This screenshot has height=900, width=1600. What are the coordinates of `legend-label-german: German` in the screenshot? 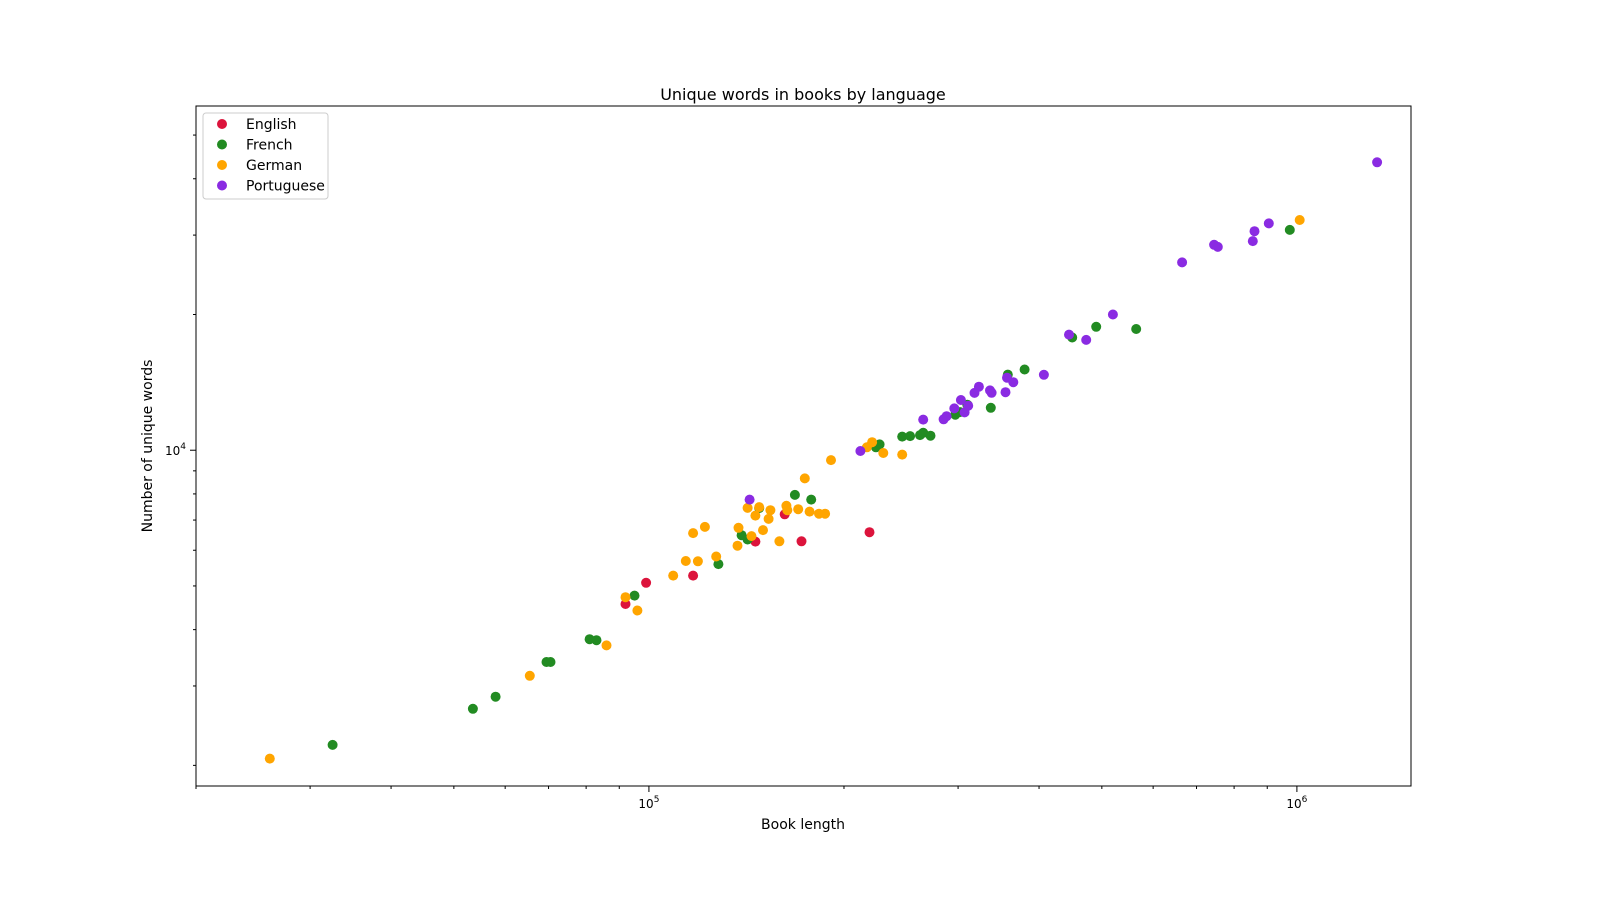 It's located at (274, 166).